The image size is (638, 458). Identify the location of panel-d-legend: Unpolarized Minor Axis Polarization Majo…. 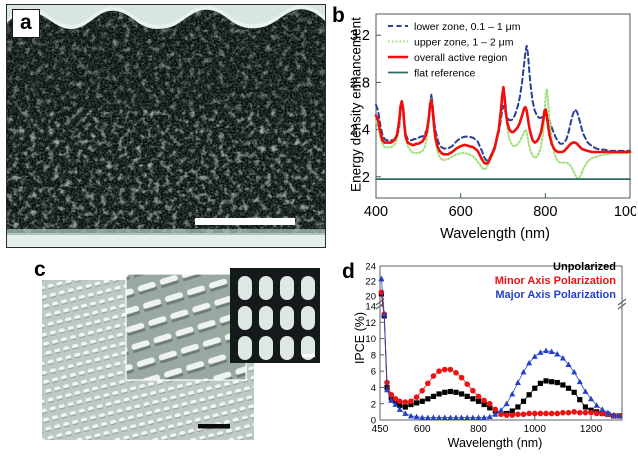
(555, 281).